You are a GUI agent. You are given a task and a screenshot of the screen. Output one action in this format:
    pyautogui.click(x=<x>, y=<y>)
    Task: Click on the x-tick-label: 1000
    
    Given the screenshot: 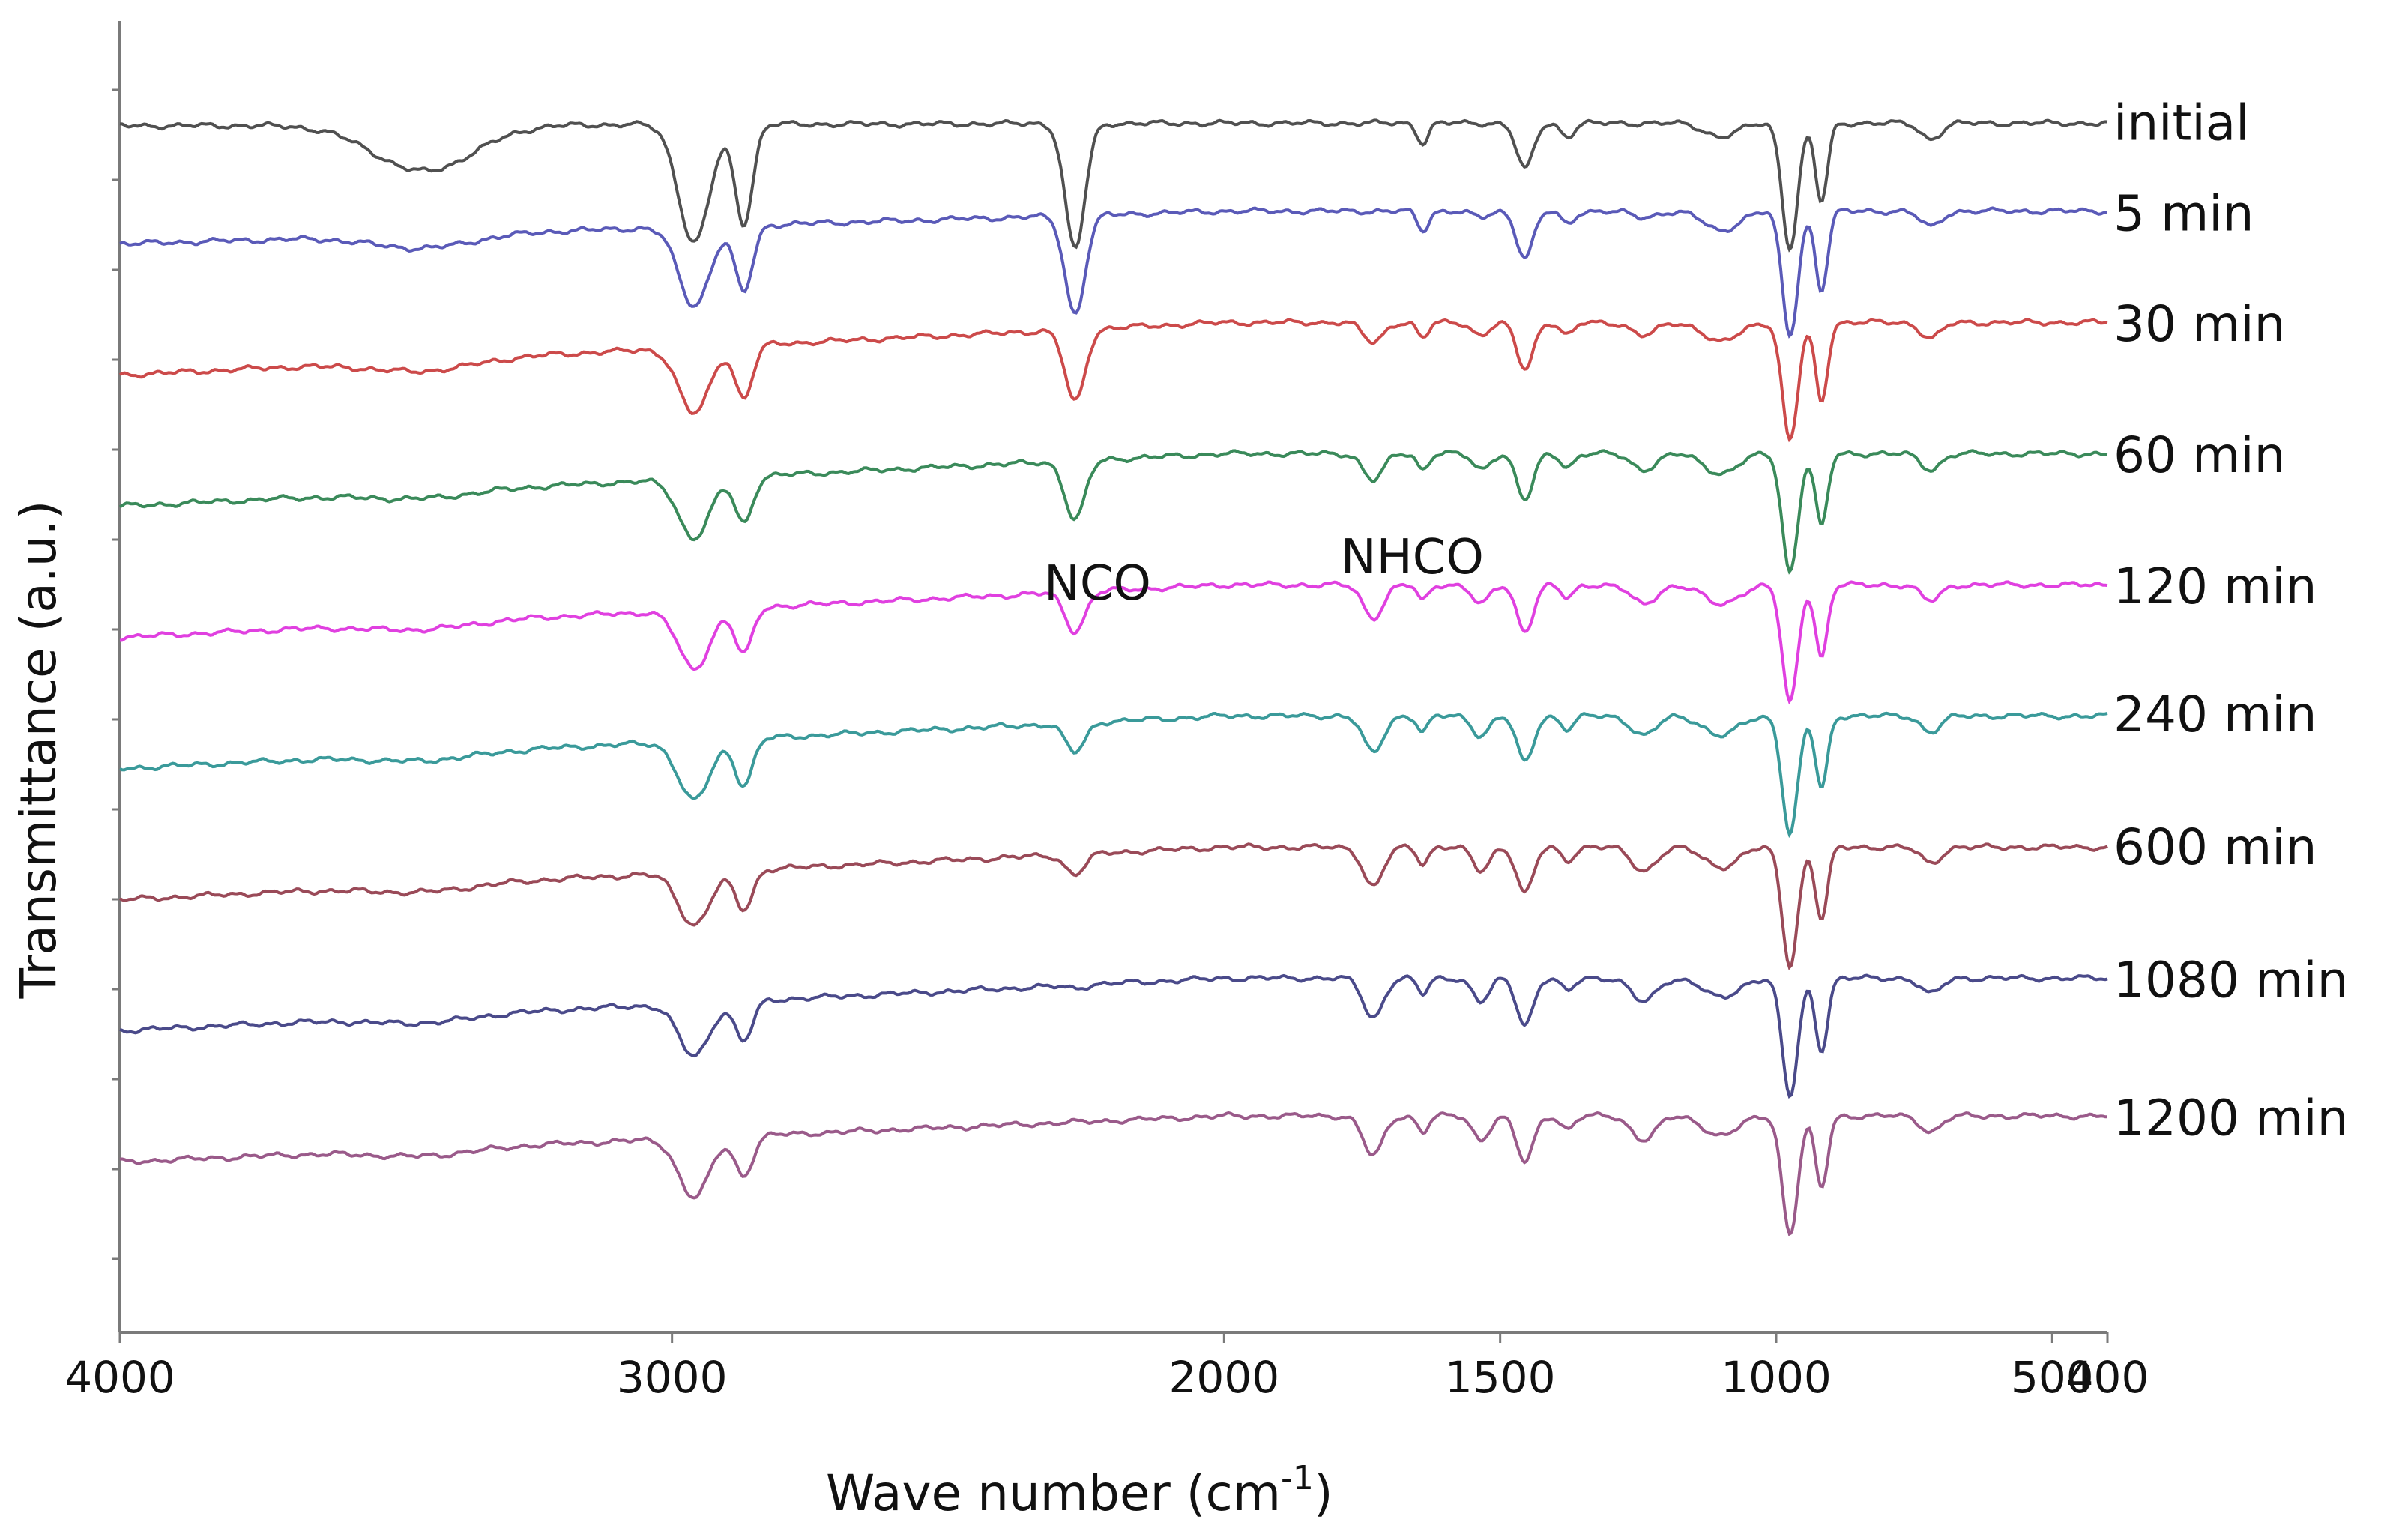 What is the action you would take?
    pyautogui.click(x=1777, y=1377)
    